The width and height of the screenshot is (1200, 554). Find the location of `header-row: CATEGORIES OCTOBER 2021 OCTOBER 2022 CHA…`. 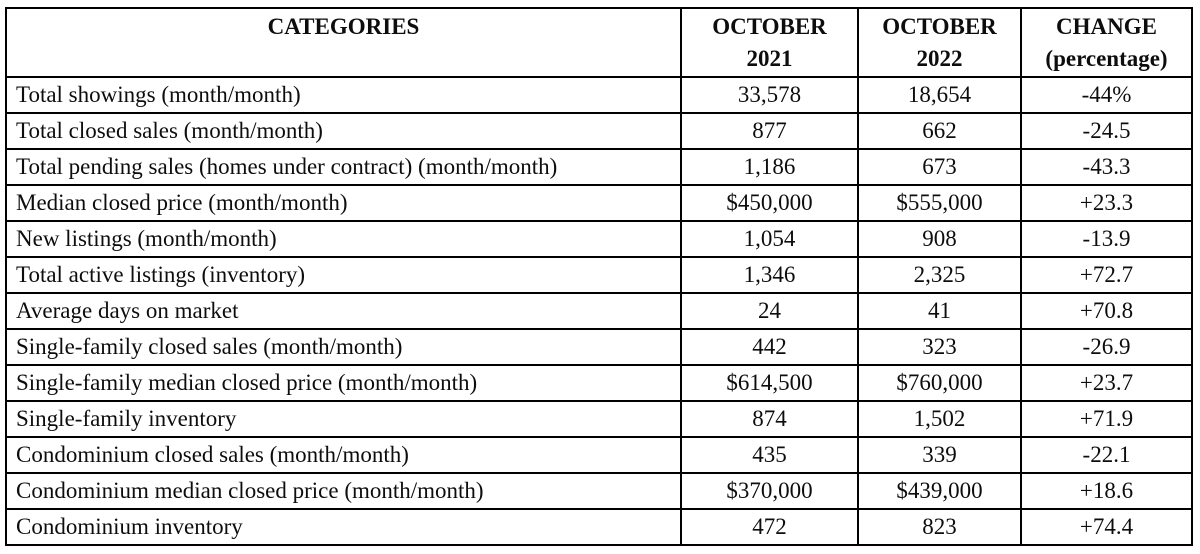

header-row: CATEGORIES OCTOBER 2021 OCTOBER 2022 CHA… is located at coordinates (599, 42).